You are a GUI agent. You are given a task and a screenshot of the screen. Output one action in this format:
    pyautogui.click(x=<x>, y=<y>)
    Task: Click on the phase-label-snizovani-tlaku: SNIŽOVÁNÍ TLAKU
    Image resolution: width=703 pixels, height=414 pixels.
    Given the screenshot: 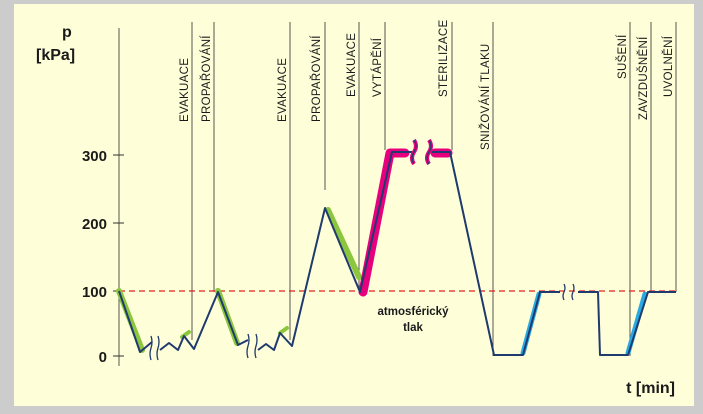 What is the action you would take?
    pyautogui.click(x=485, y=96)
    